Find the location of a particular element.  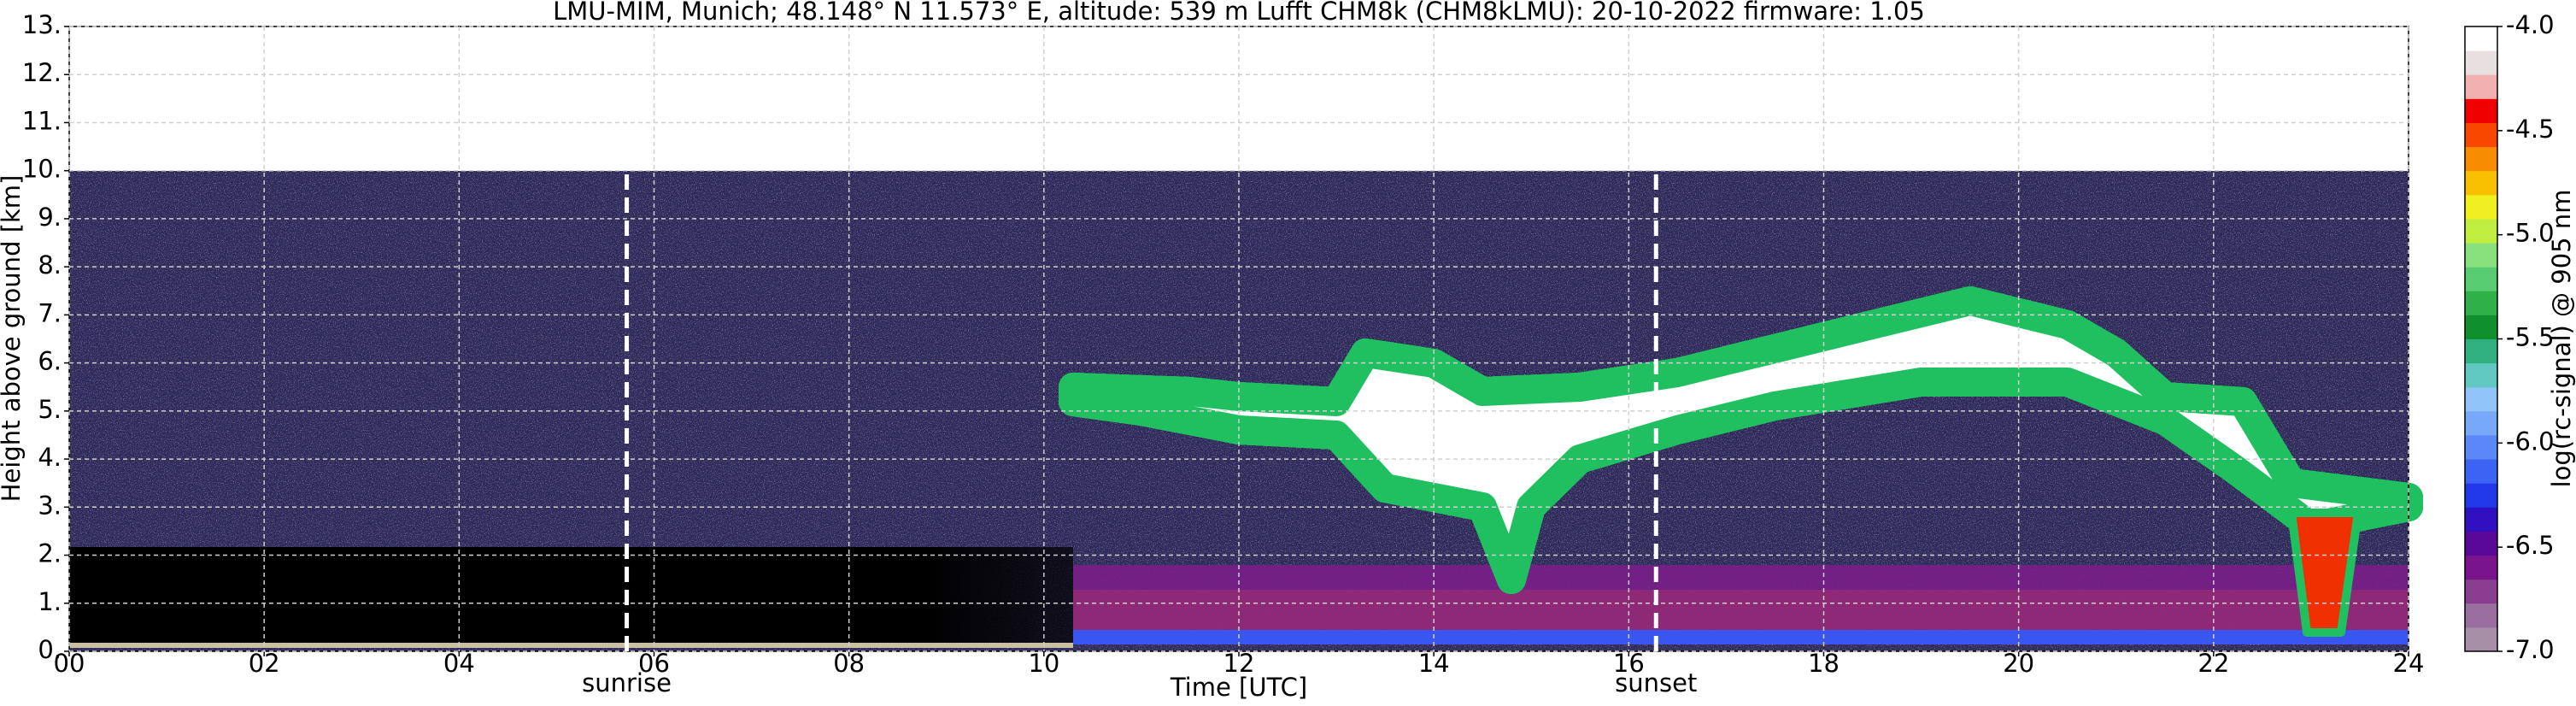

y-tick-label: 7. is located at coordinates (50, 312).